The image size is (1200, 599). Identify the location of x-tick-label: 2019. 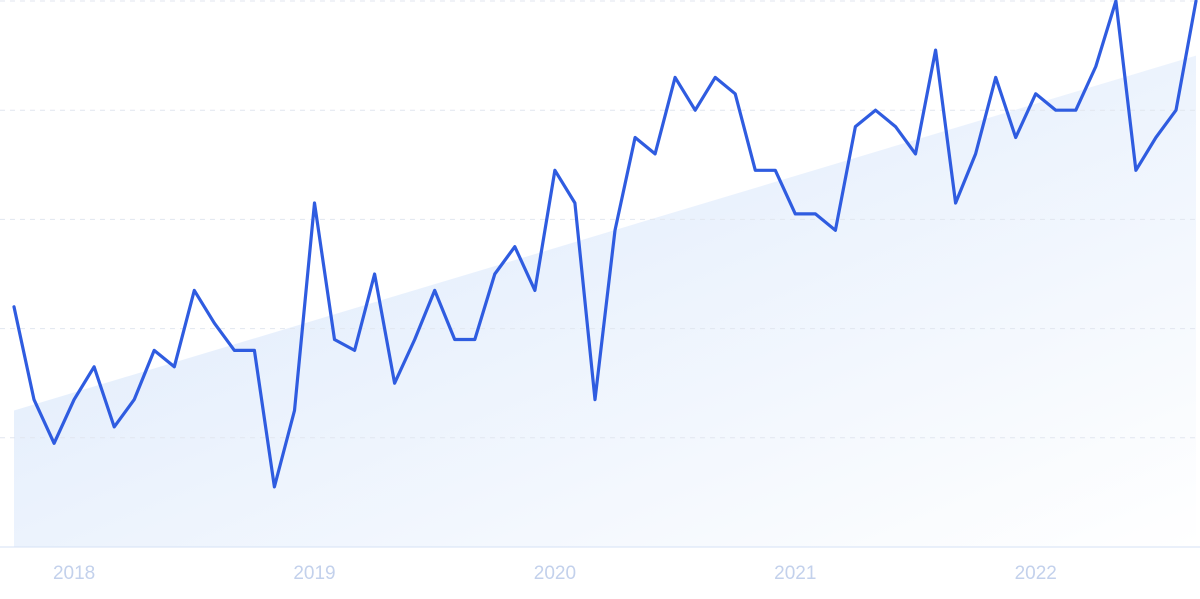
(314, 573).